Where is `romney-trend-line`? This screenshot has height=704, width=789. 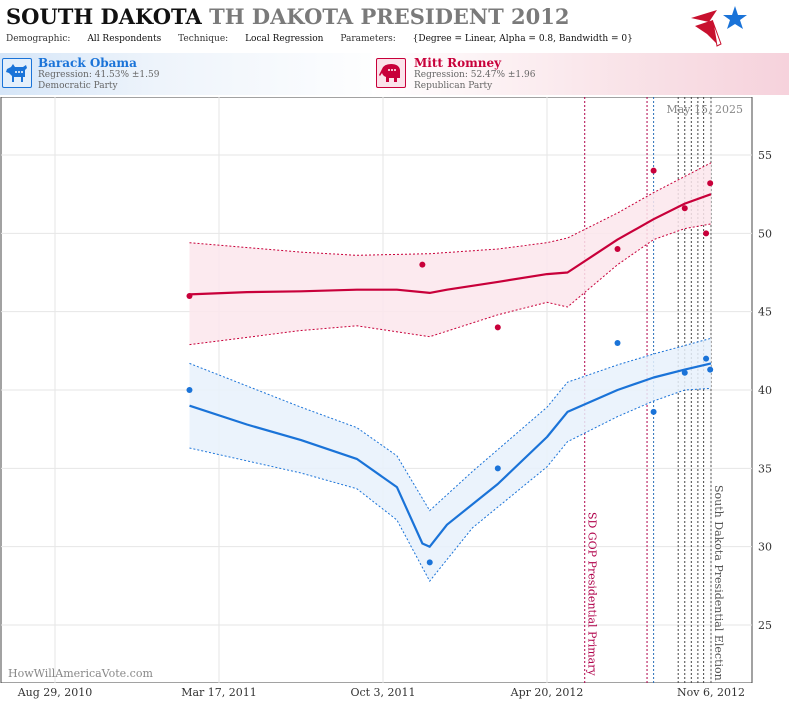
romney-trend-line is located at coordinates (450, 244).